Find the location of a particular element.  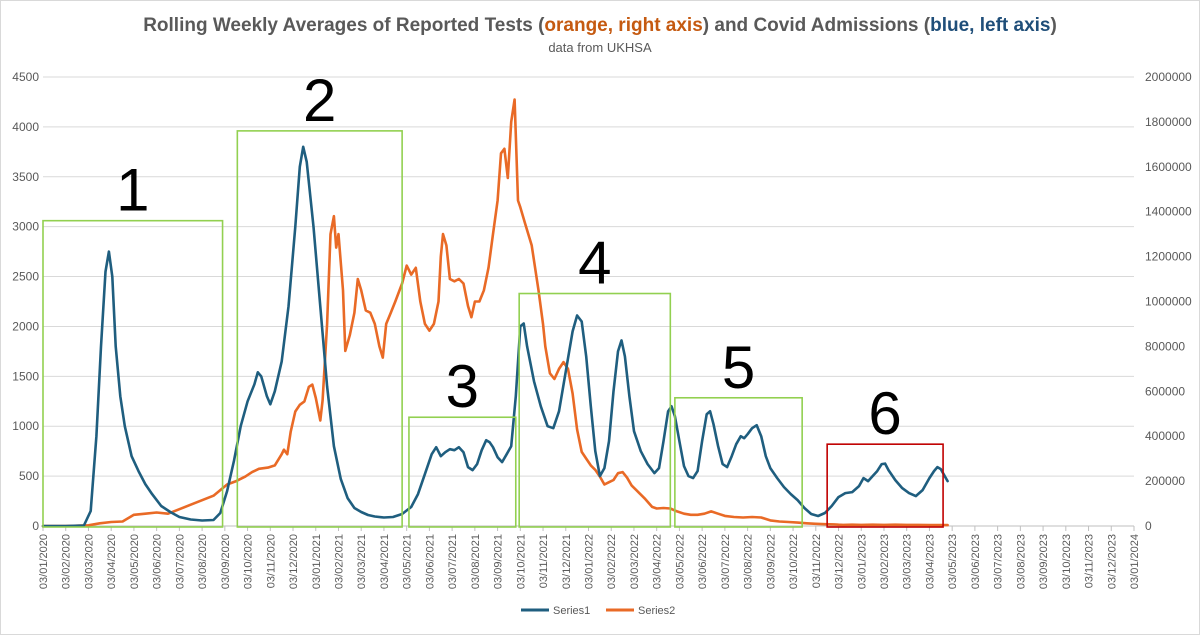

x-tick-label: 03/07/2023 is located at coordinates (999, 561).